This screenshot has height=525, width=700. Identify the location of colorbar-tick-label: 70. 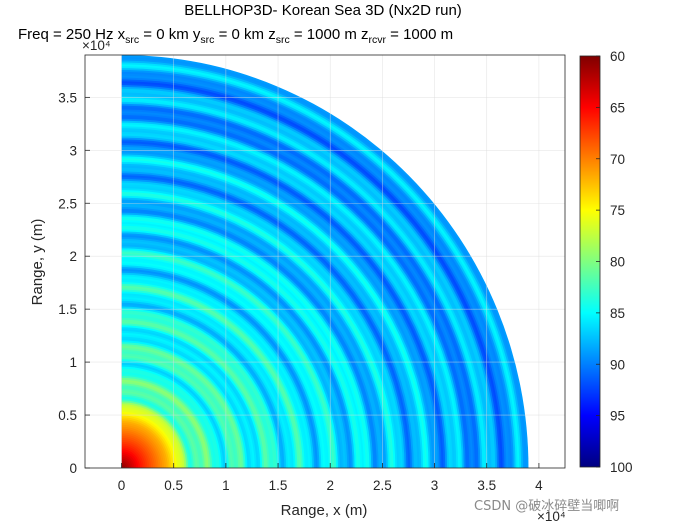
(617, 159).